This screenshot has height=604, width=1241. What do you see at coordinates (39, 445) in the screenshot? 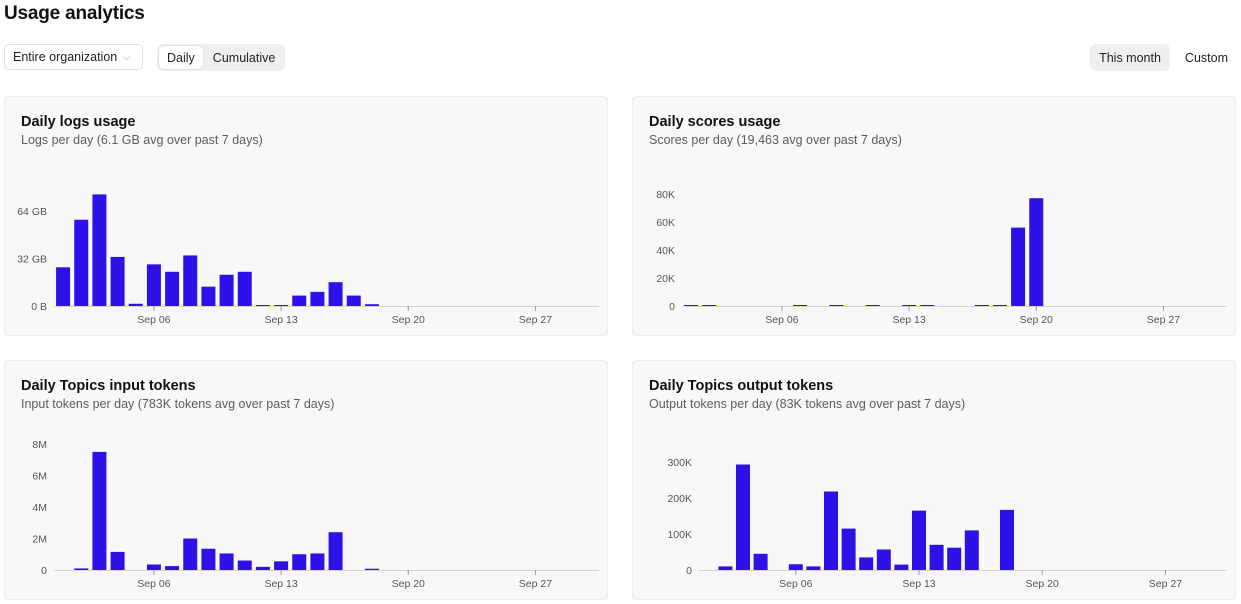
I see `y-tick-label: 8M` at bounding box center [39, 445].